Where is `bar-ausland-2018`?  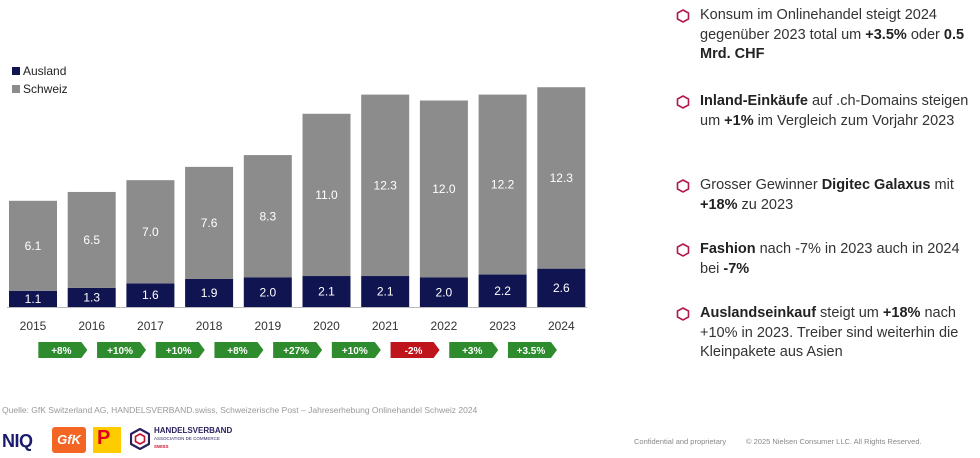
bar-ausland-2018 is located at coordinates (209, 292).